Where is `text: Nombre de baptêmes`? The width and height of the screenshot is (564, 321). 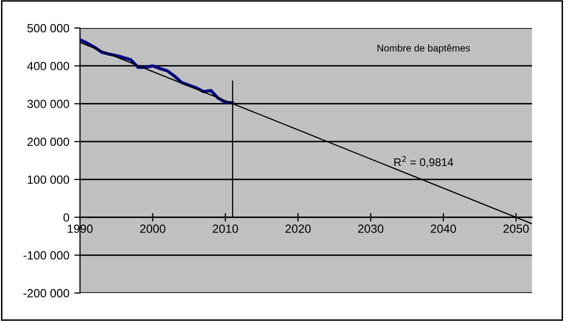
text: Nombre de baptêmes is located at coordinates (424, 49).